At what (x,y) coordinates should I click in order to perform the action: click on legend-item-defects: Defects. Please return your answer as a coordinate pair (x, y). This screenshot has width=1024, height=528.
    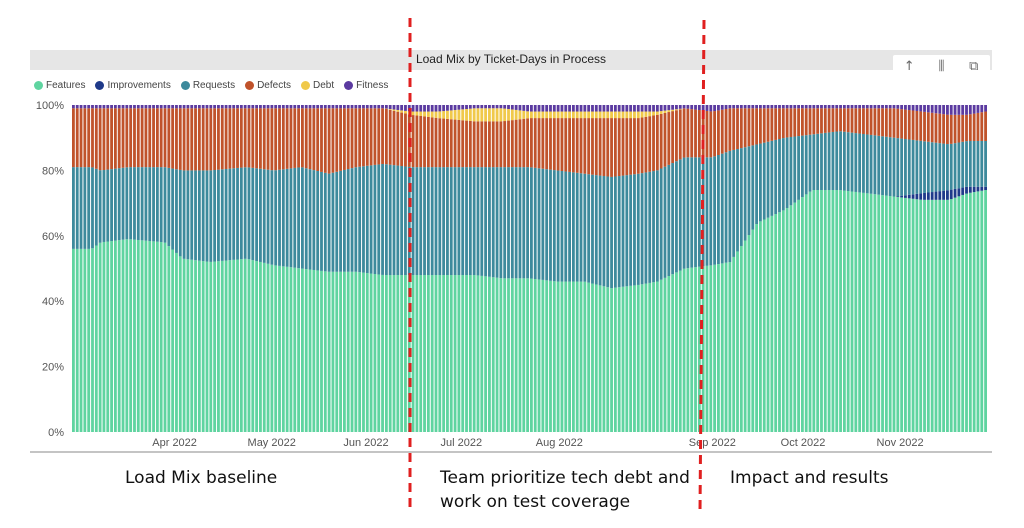
    Looking at the image, I should click on (268, 85).